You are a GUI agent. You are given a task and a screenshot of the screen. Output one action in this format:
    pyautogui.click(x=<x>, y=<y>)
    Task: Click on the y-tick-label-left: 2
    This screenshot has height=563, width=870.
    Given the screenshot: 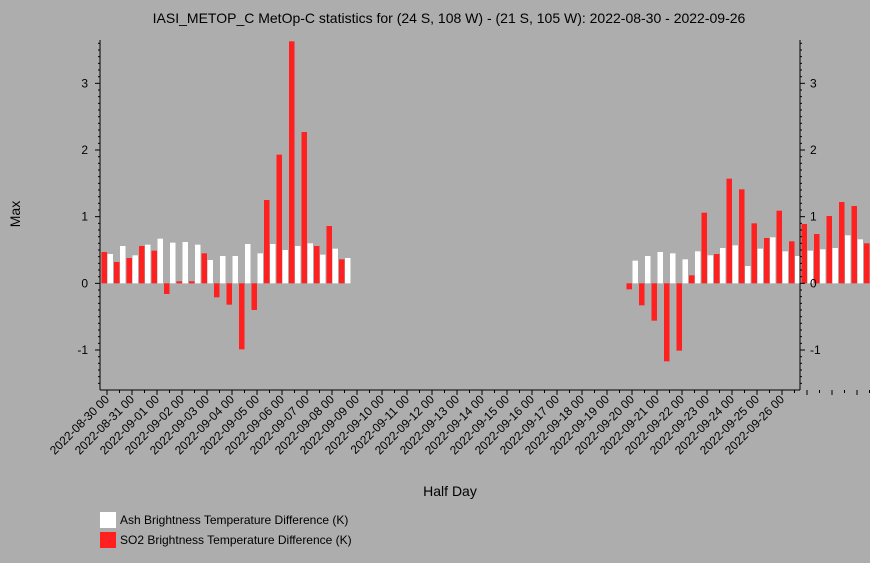 What is the action you would take?
    pyautogui.click(x=84, y=150)
    